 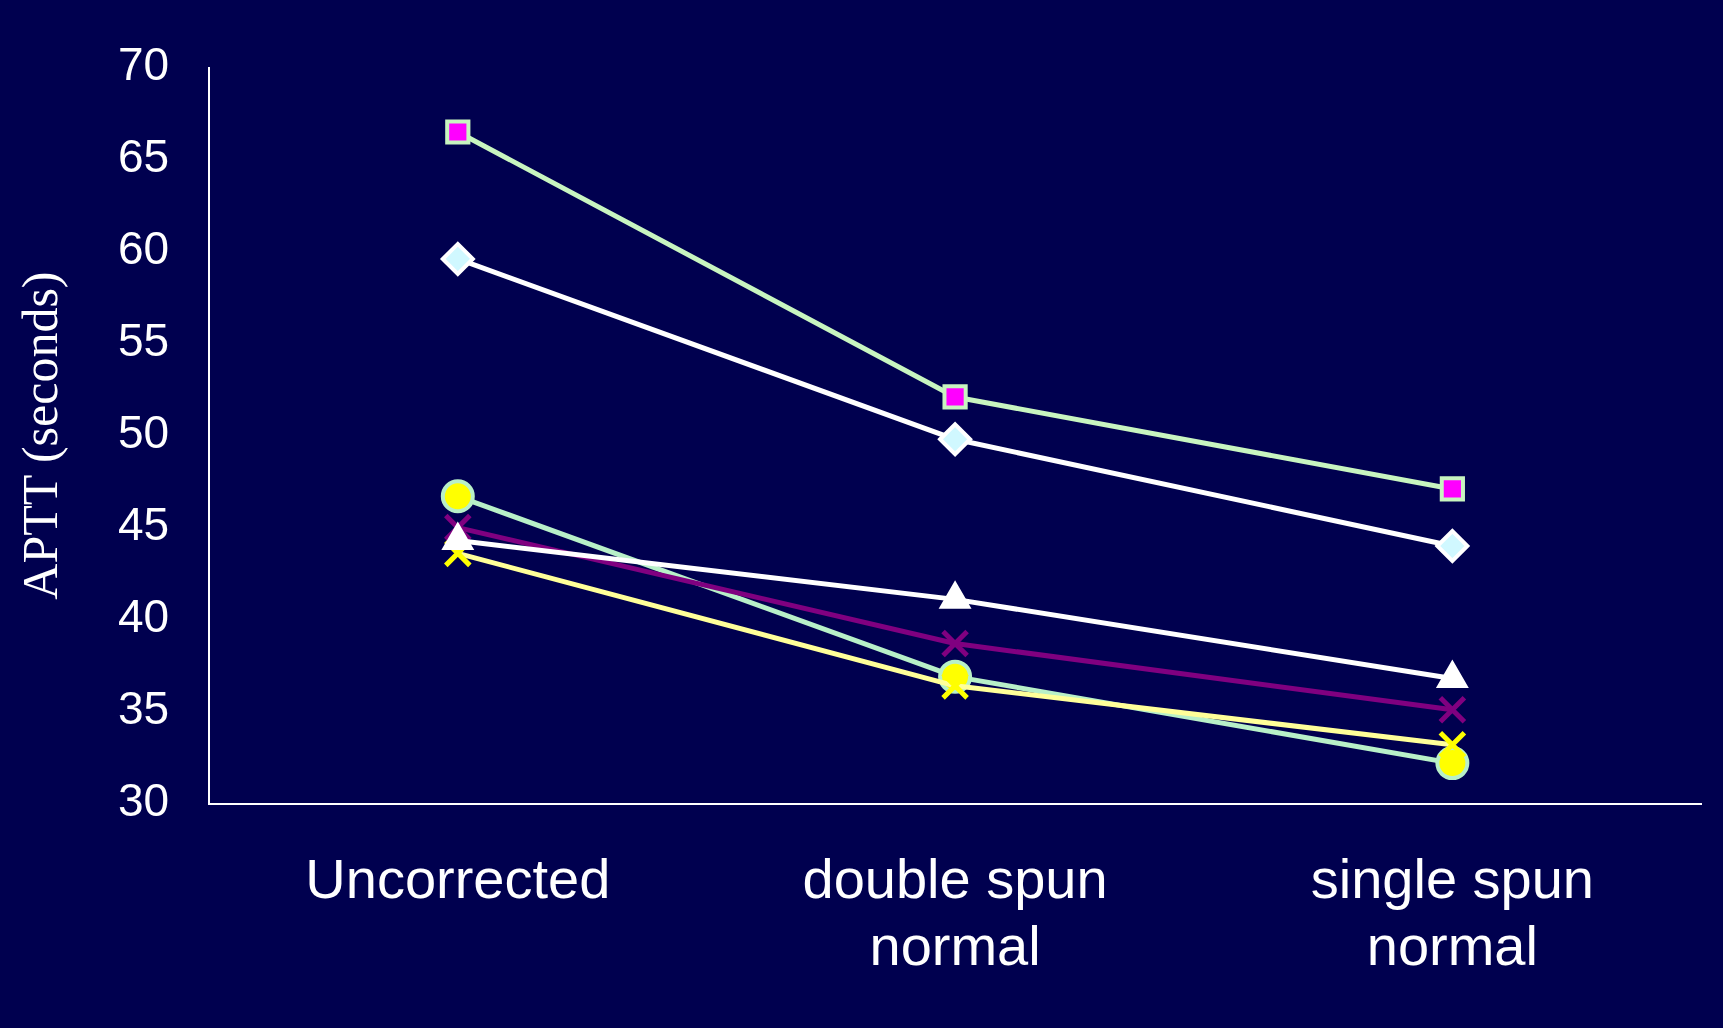 I want to click on y-tick-label: 50, so click(x=143, y=432).